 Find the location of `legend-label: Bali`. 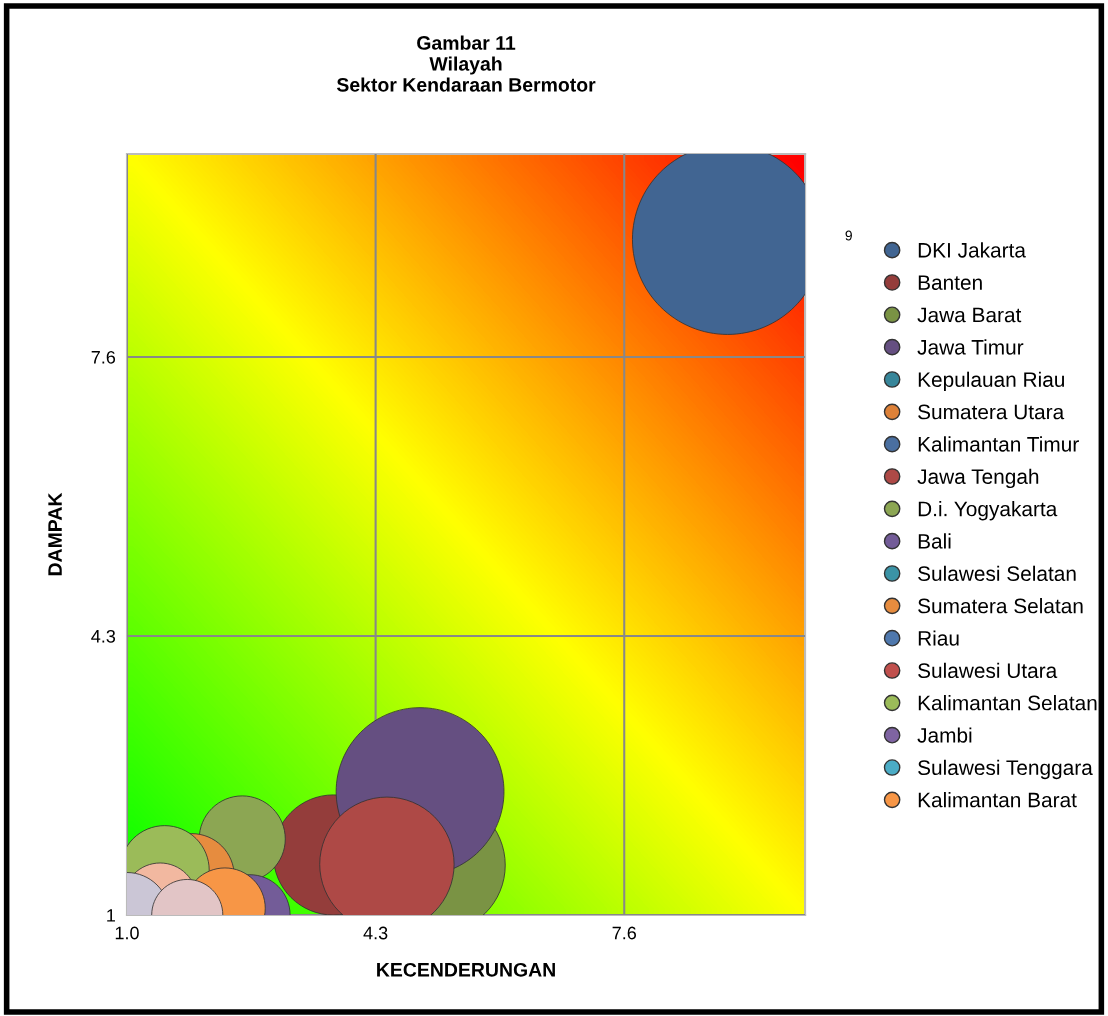

legend-label: Bali is located at coordinates (934, 541).